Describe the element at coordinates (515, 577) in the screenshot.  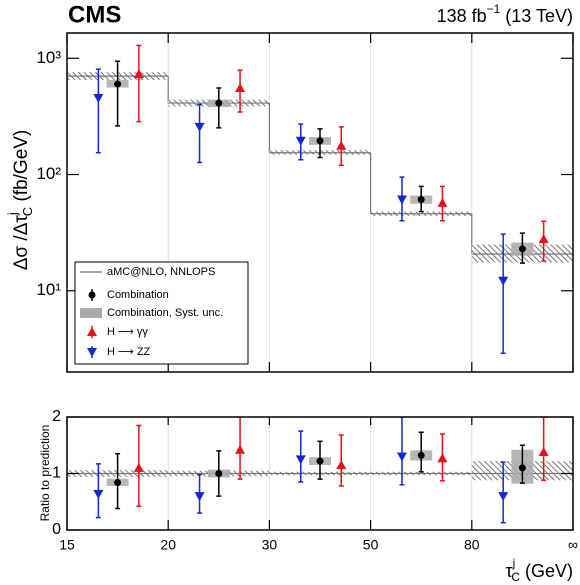
I see `x-label-sub: C` at that location.